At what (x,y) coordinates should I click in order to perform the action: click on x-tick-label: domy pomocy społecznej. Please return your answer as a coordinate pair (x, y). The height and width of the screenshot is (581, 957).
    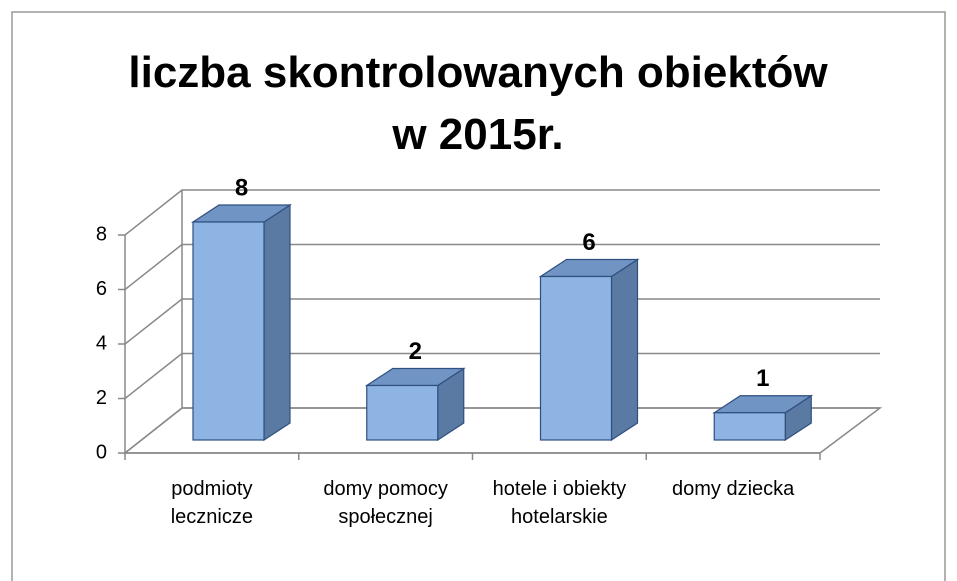
    Looking at the image, I should click on (385, 503).